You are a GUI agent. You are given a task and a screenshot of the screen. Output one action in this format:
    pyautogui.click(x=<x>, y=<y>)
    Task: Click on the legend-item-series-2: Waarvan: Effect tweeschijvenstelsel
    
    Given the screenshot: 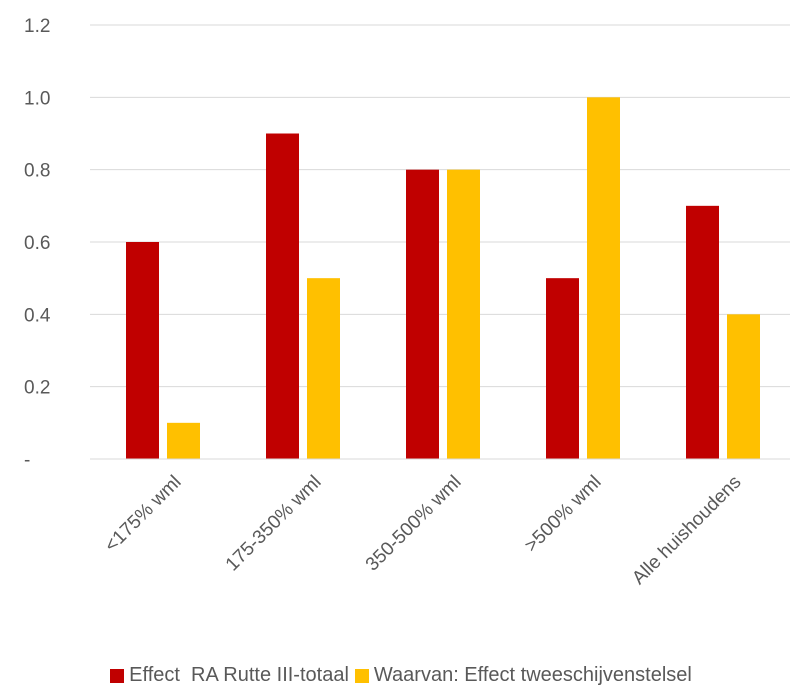 What is the action you would take?
    pyautogui.click(x=523, y=675)
    